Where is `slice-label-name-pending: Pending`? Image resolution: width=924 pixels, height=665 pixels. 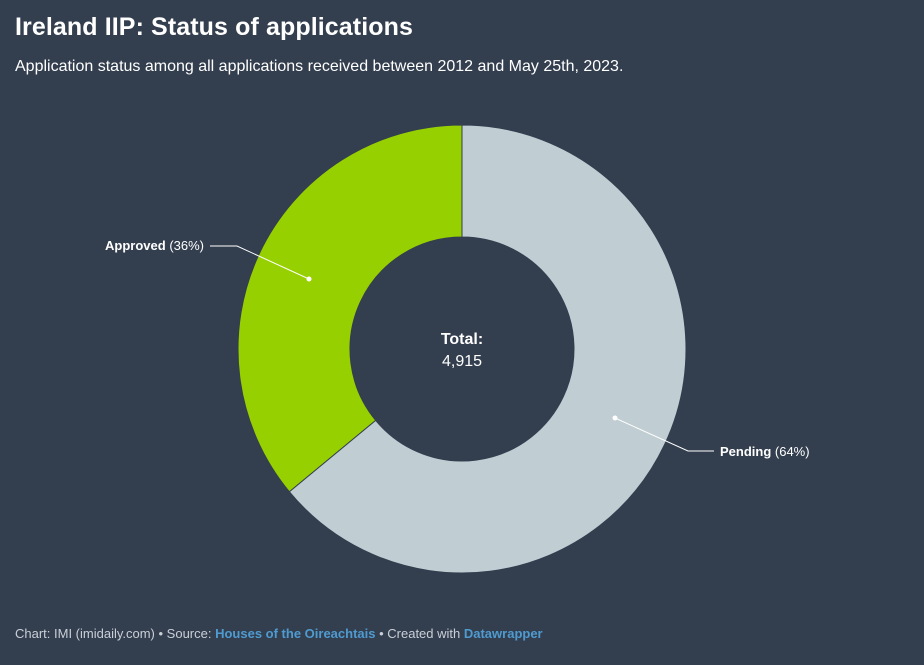 slice-label-name-pending: Pending is located at coordinates (747, 451).